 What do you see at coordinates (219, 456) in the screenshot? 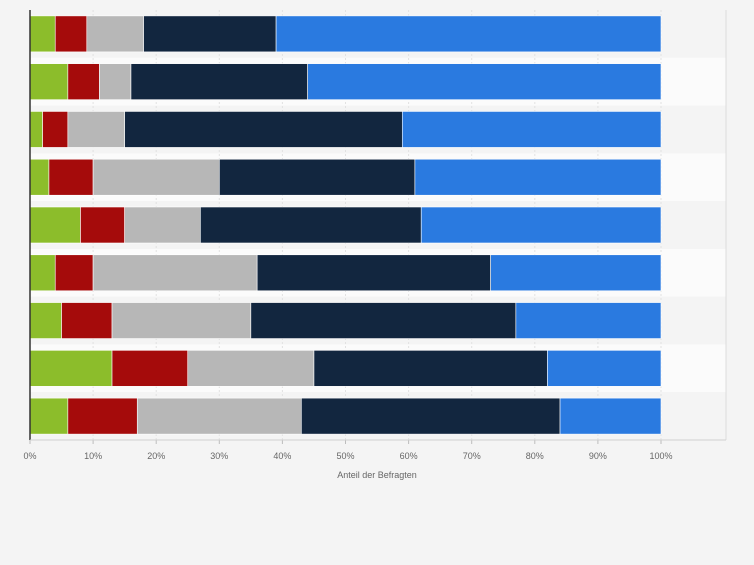
I see `x-tick-label: 30%` at bounding box center [219, 456].